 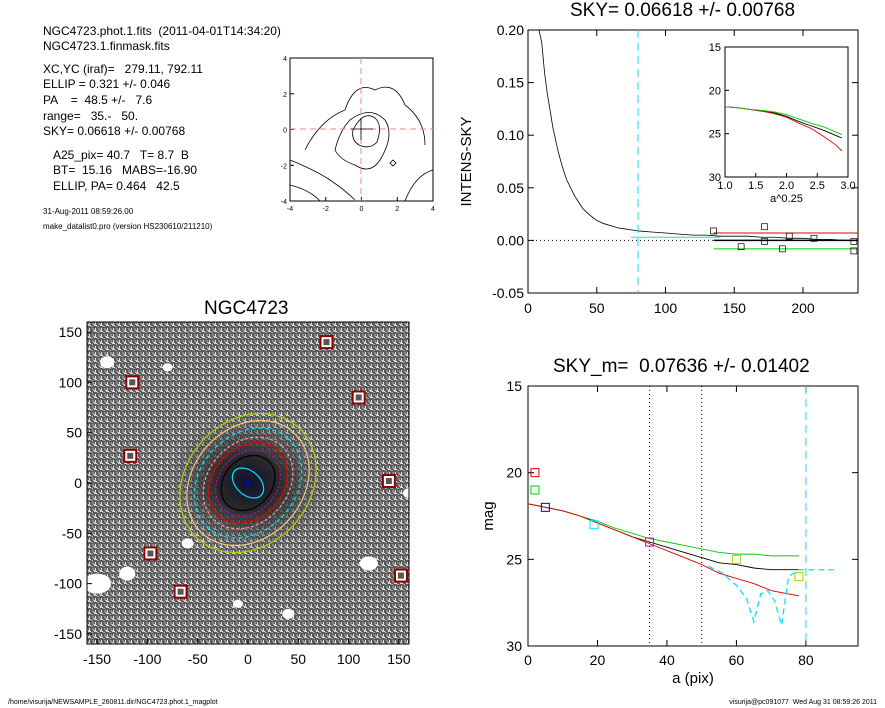 What do you see at coordinates (806, 660) in the screenshot?
I see `mag-xtick-label: 80` at bounding box center [806, 660].